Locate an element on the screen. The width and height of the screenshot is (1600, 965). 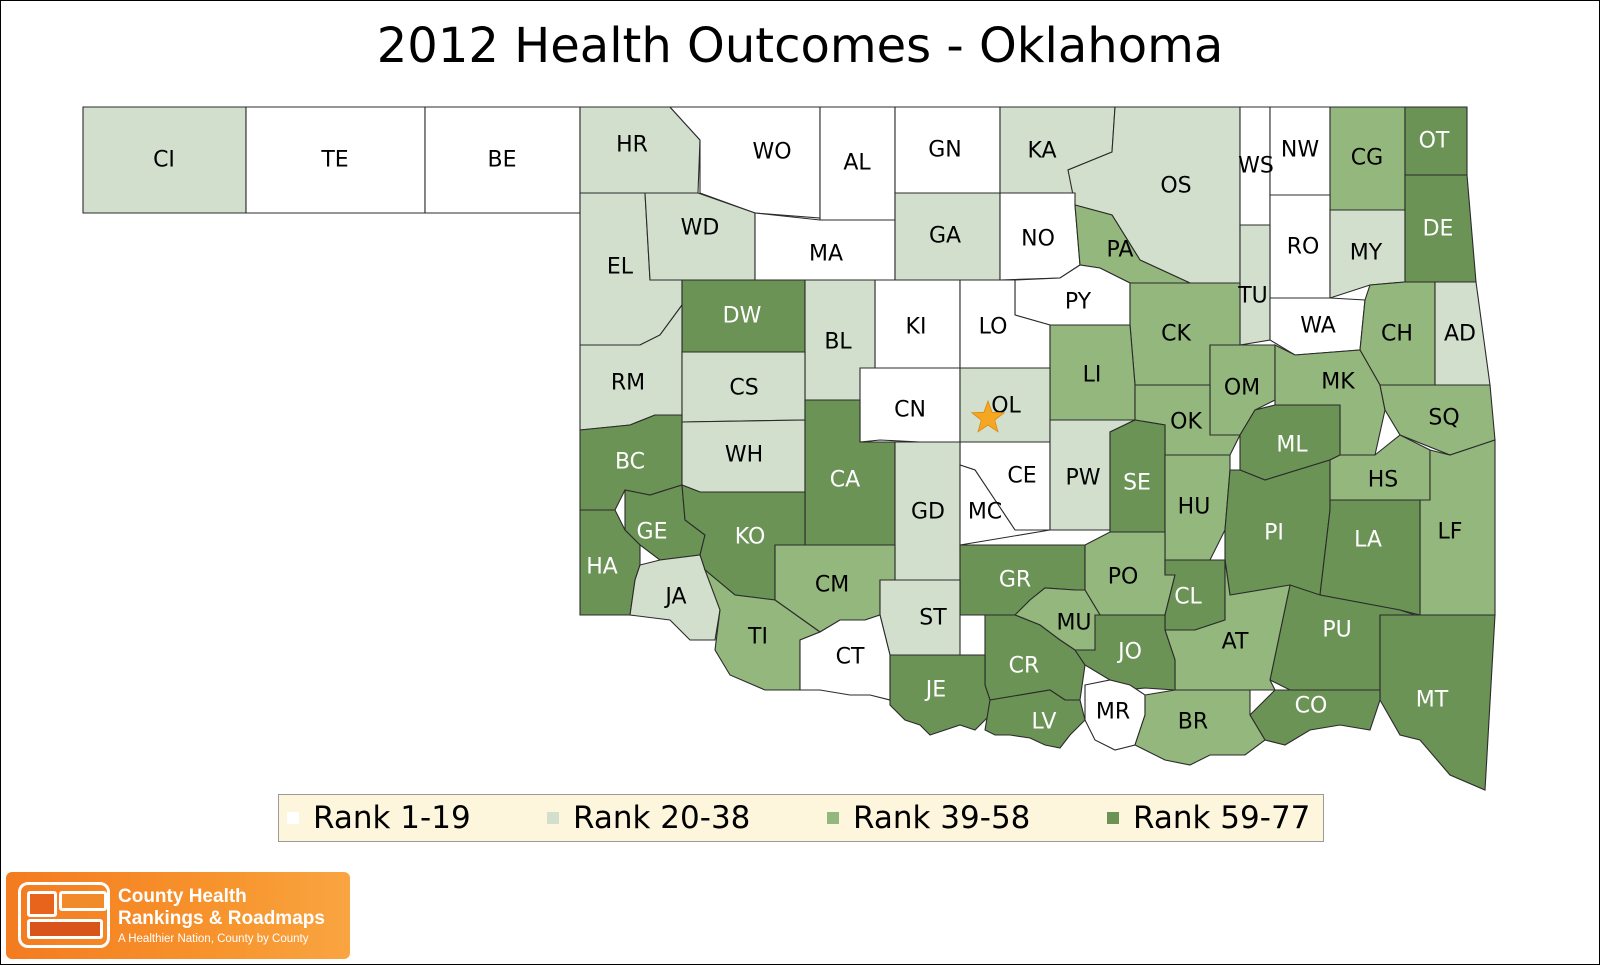
logo-line-2: Rankings & Roadmaps is located at coordinates (221, 918).